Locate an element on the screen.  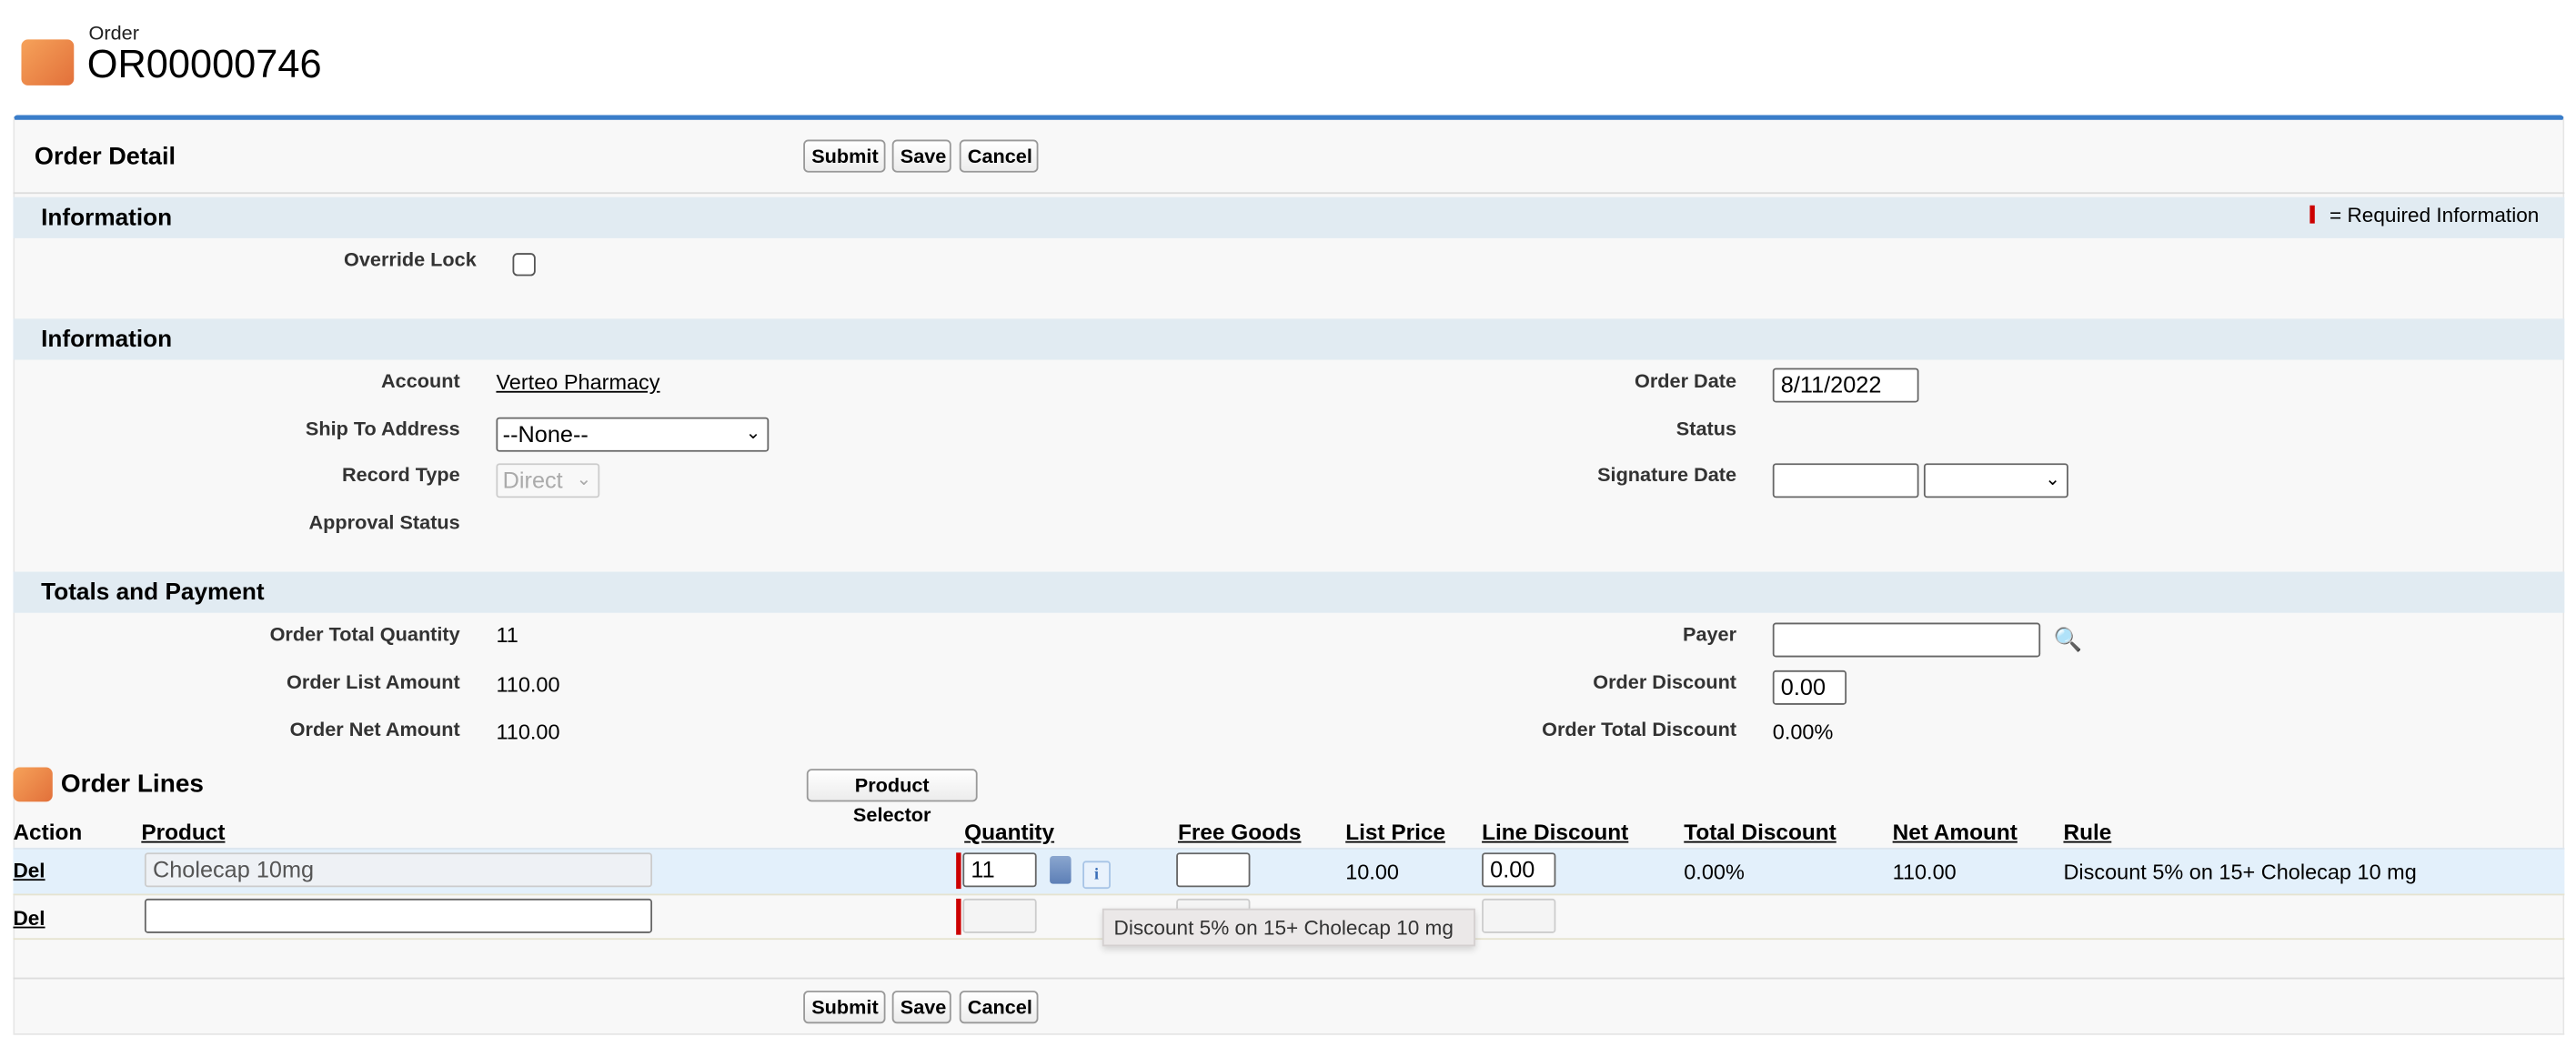
line-discount-input is located at coordinates (1519, 915).